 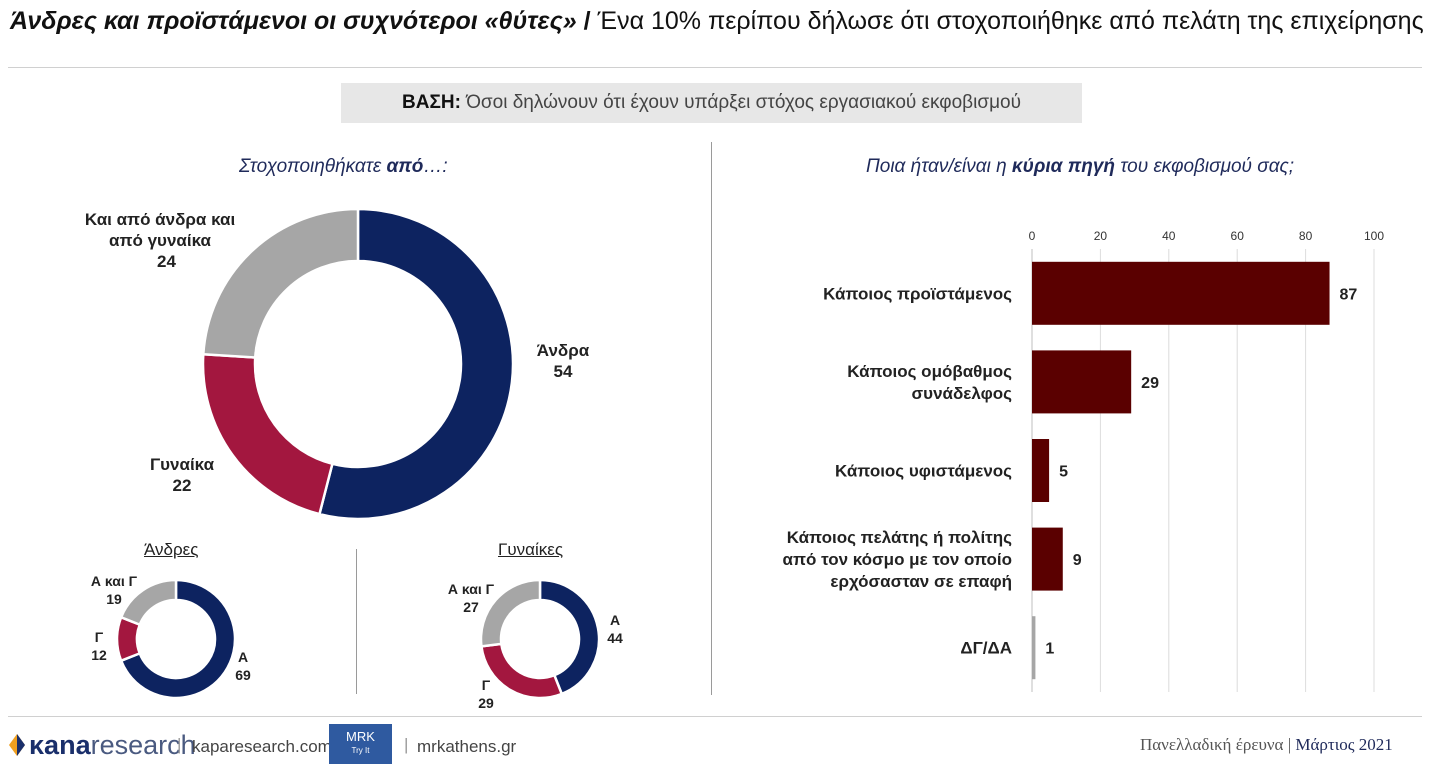 What do you see at coordinates (939, 166) in the screenshot?
I see `right-question-prefix: Ποια ήταν/είναι η` at bounding box center [939, 166].